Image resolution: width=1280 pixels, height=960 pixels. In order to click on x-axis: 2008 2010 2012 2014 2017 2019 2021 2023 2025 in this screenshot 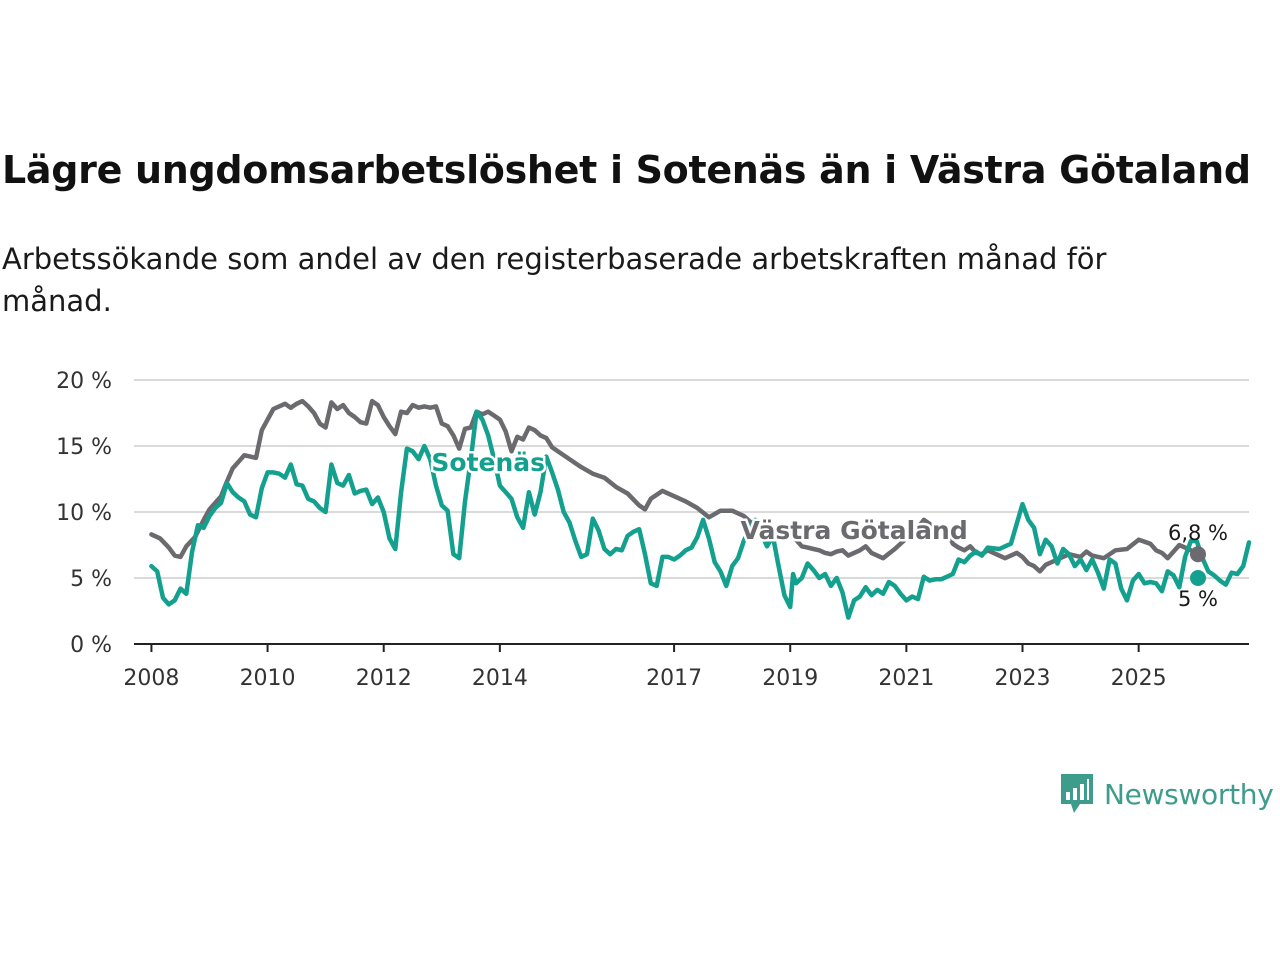, I will do `click(645, 667)`.